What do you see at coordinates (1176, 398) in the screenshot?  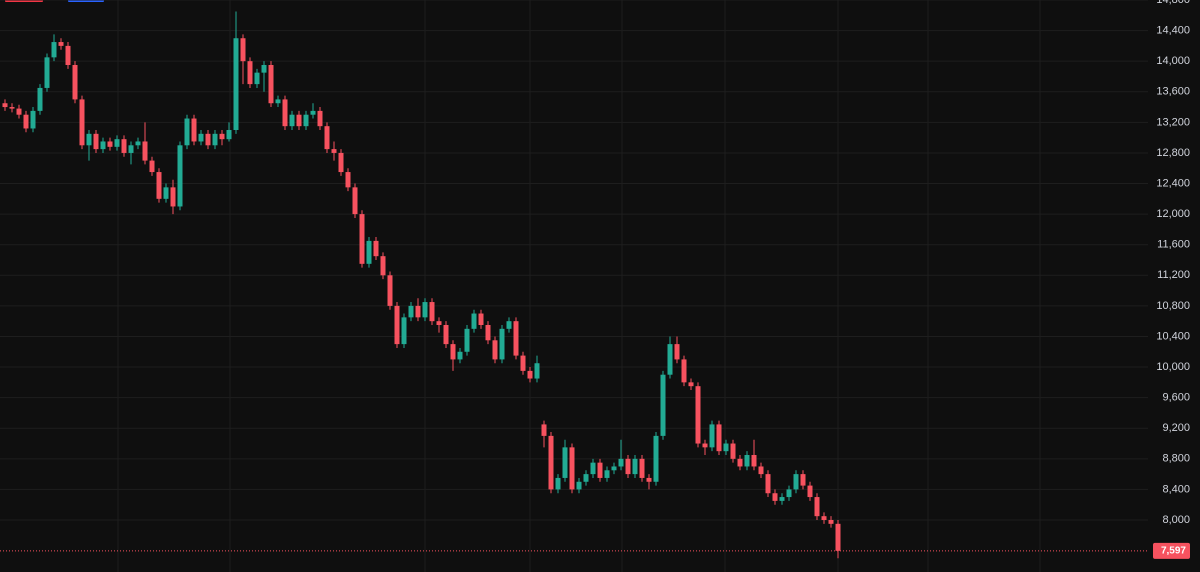 I see `y-tick-label: 9,600` at bounding box center [1176, 398].